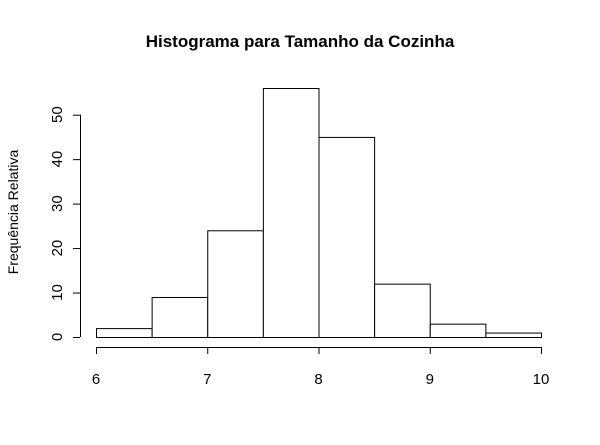 The height and width of the screenshot is (445, 600). Describe the element at coordinates (300, 41) in the screenshot. I see `chart-title: Histograma para Tamanho da Cozinha` at that location.